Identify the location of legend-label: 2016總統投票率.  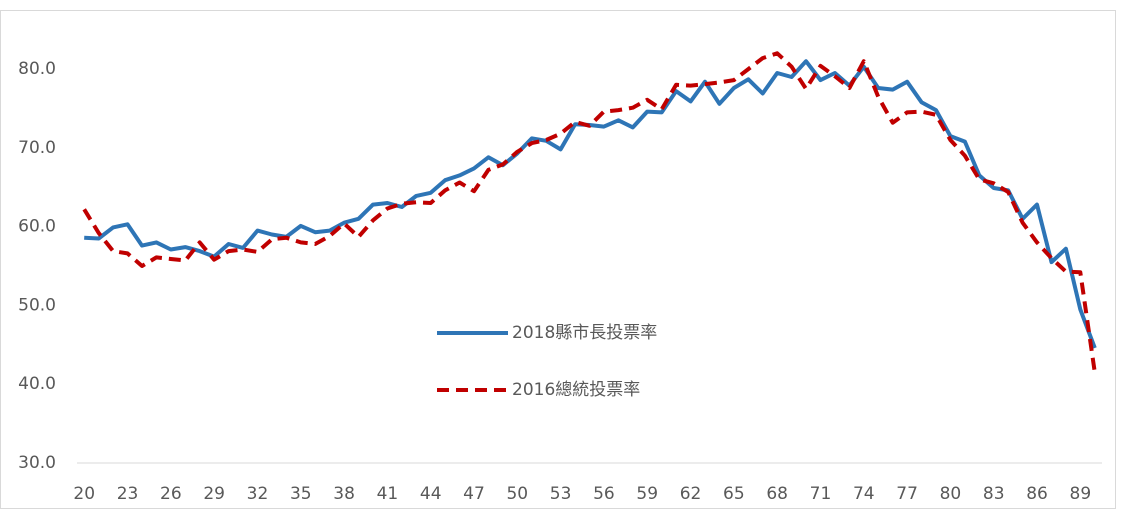
(576, 390).